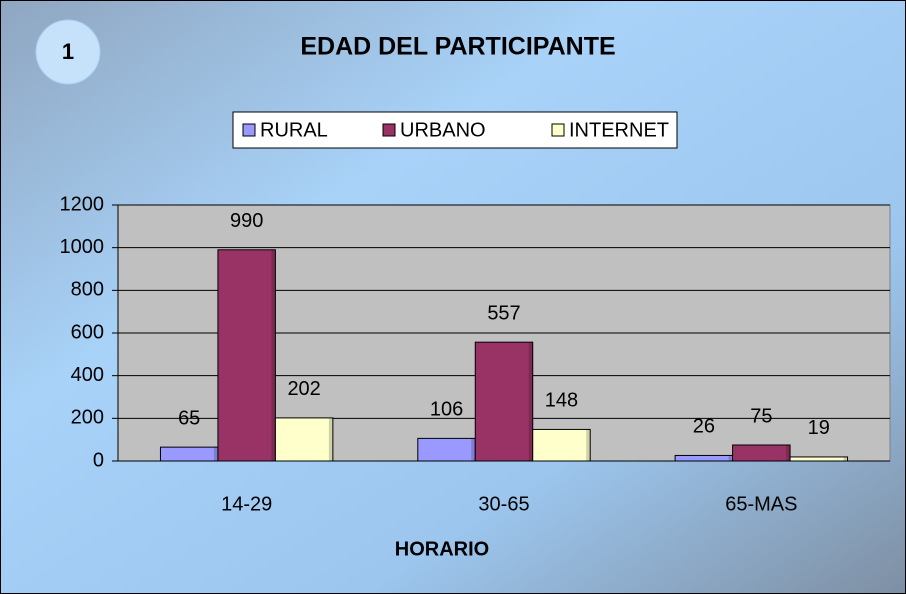 This screenshot has height=594, width=906. I want to click on legend, so click(455, 130).